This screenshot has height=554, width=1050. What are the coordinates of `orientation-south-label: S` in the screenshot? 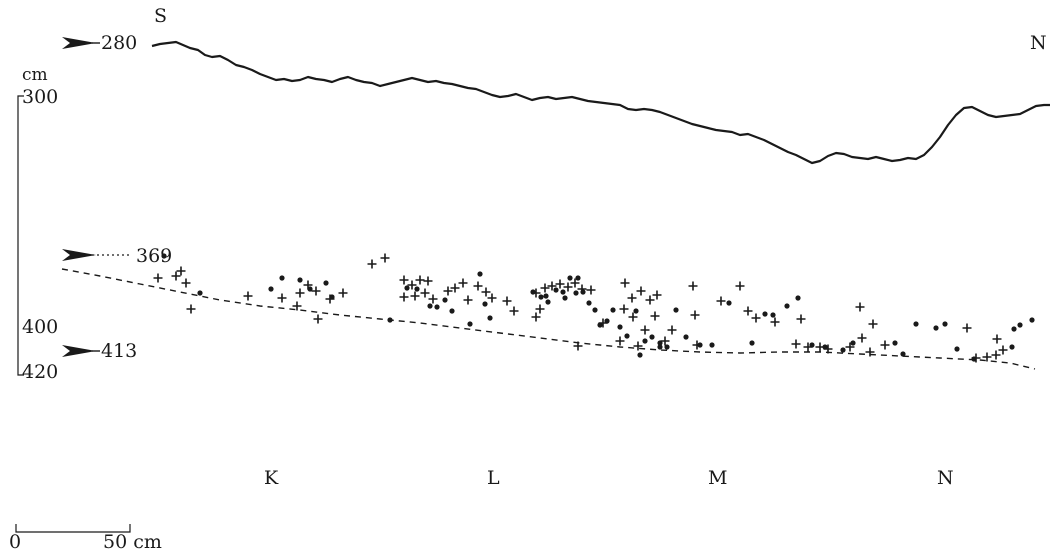 It's located at (160, 16).